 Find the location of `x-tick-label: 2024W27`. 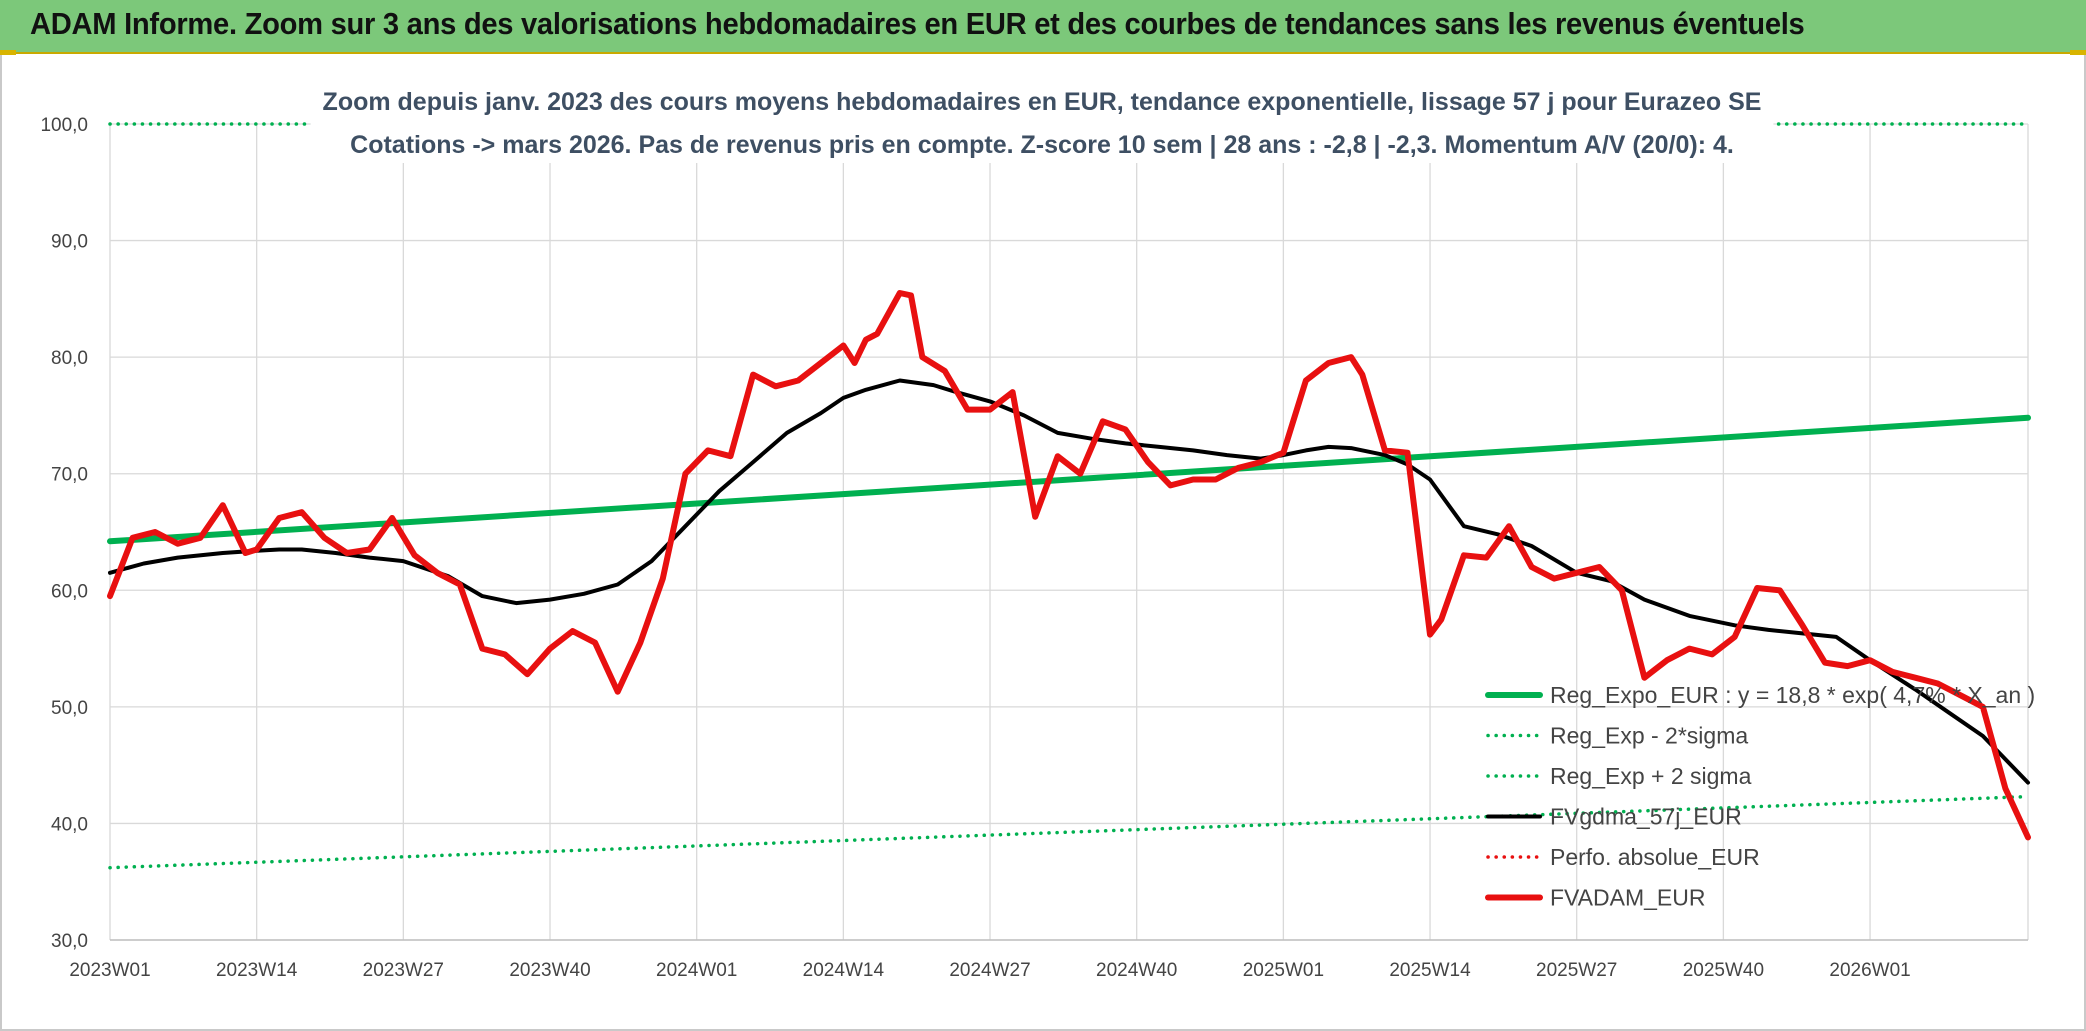

x-tick-label: 2024W27 is located at coordinates (989, 970).